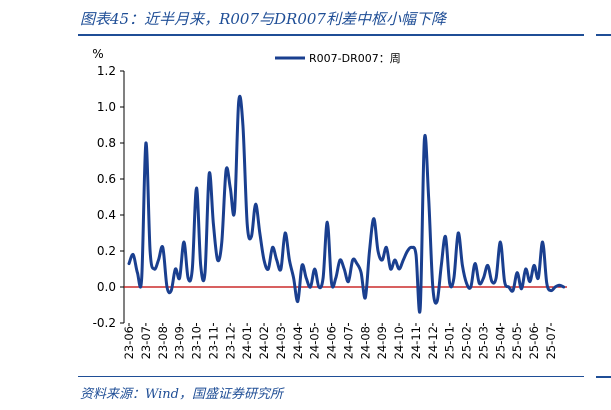 This screenshot has width=611, height=410. I want to click on x-tick-label: 23-08, so click(163, 342).